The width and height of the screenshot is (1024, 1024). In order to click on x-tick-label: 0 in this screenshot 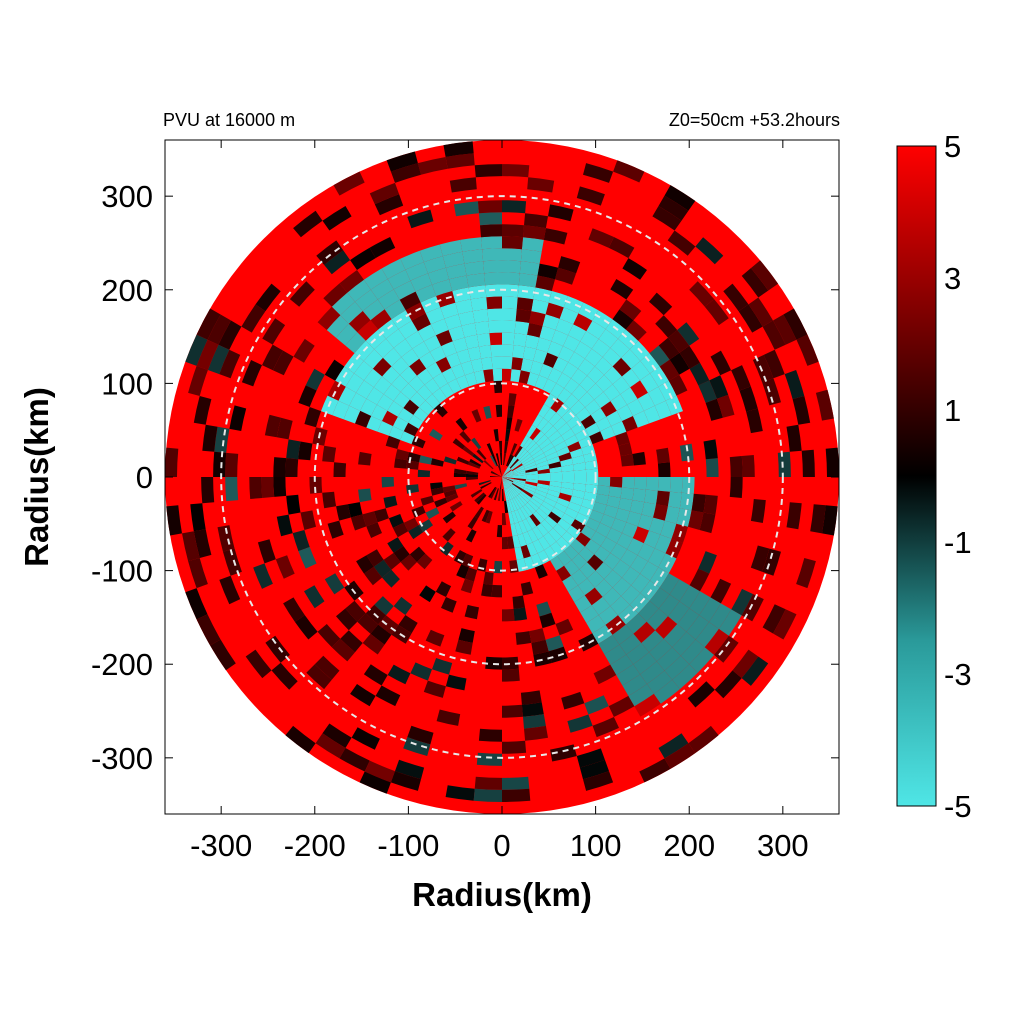, I will do `click(501, 845)`.